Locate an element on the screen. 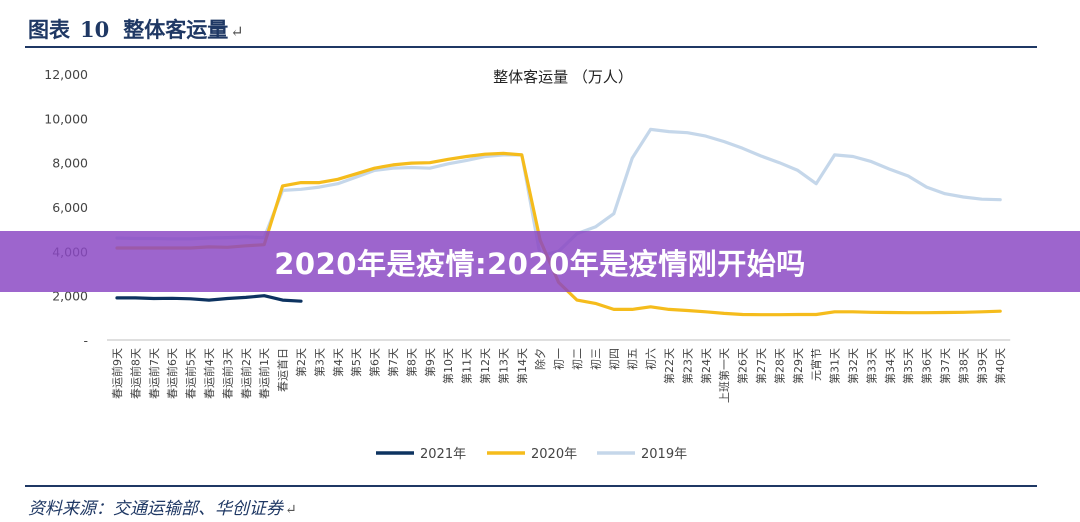 The image size is (1080, 522). x-tick-label: 第34天 is located at coordinates (890, 366).